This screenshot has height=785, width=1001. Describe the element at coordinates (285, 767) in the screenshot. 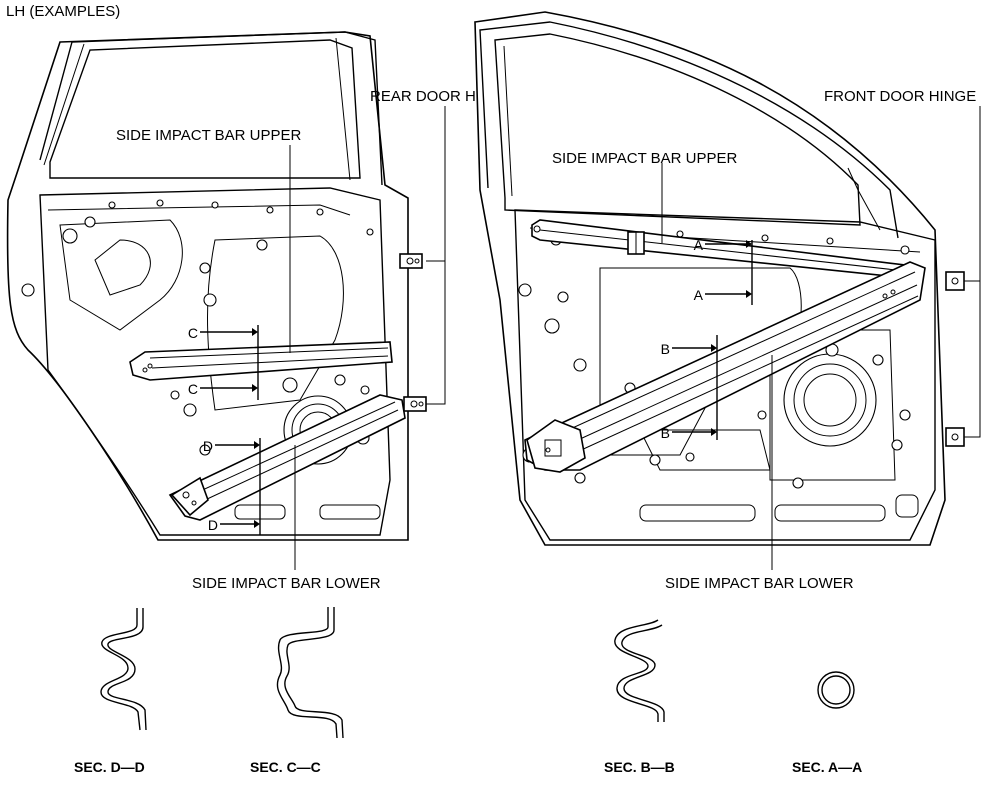

I see `section-c-c-label: SEC. C—C` at that location.